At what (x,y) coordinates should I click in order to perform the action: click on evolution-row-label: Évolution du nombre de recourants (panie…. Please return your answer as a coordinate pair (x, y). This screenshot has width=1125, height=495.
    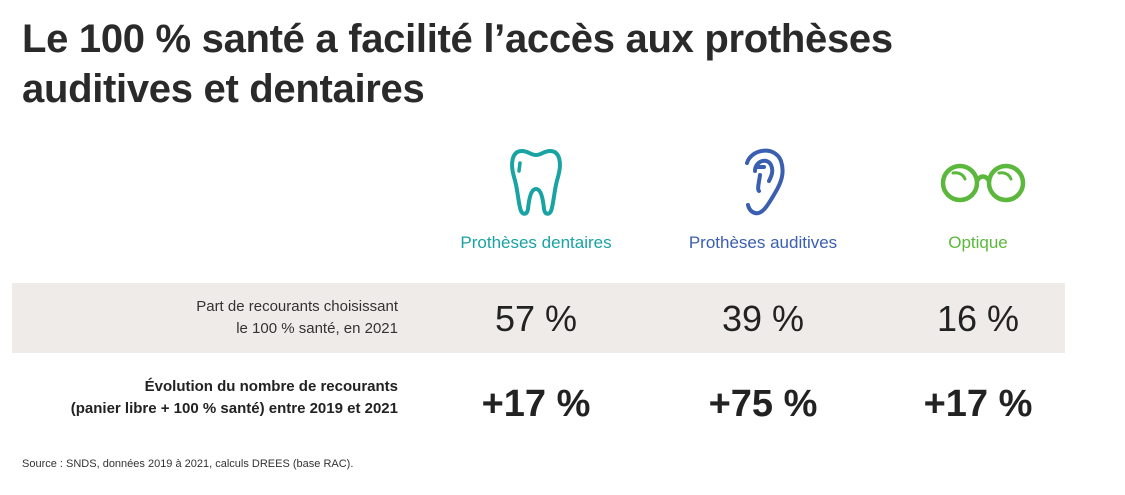
    Looking at the image, I should click on (234, 398).